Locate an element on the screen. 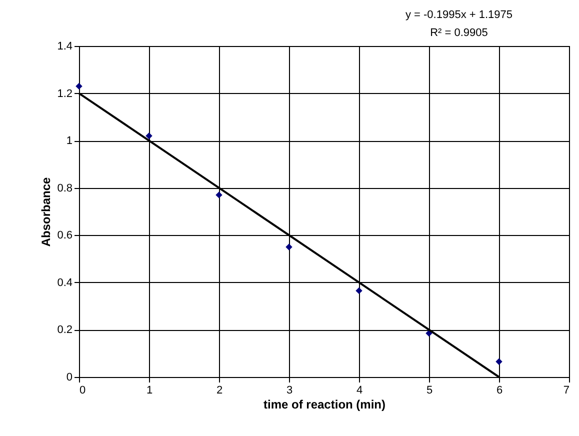 The width and height of the screenshot is (579, 436). y-tick-label: 0.8 is located at coordinates (64, 188).